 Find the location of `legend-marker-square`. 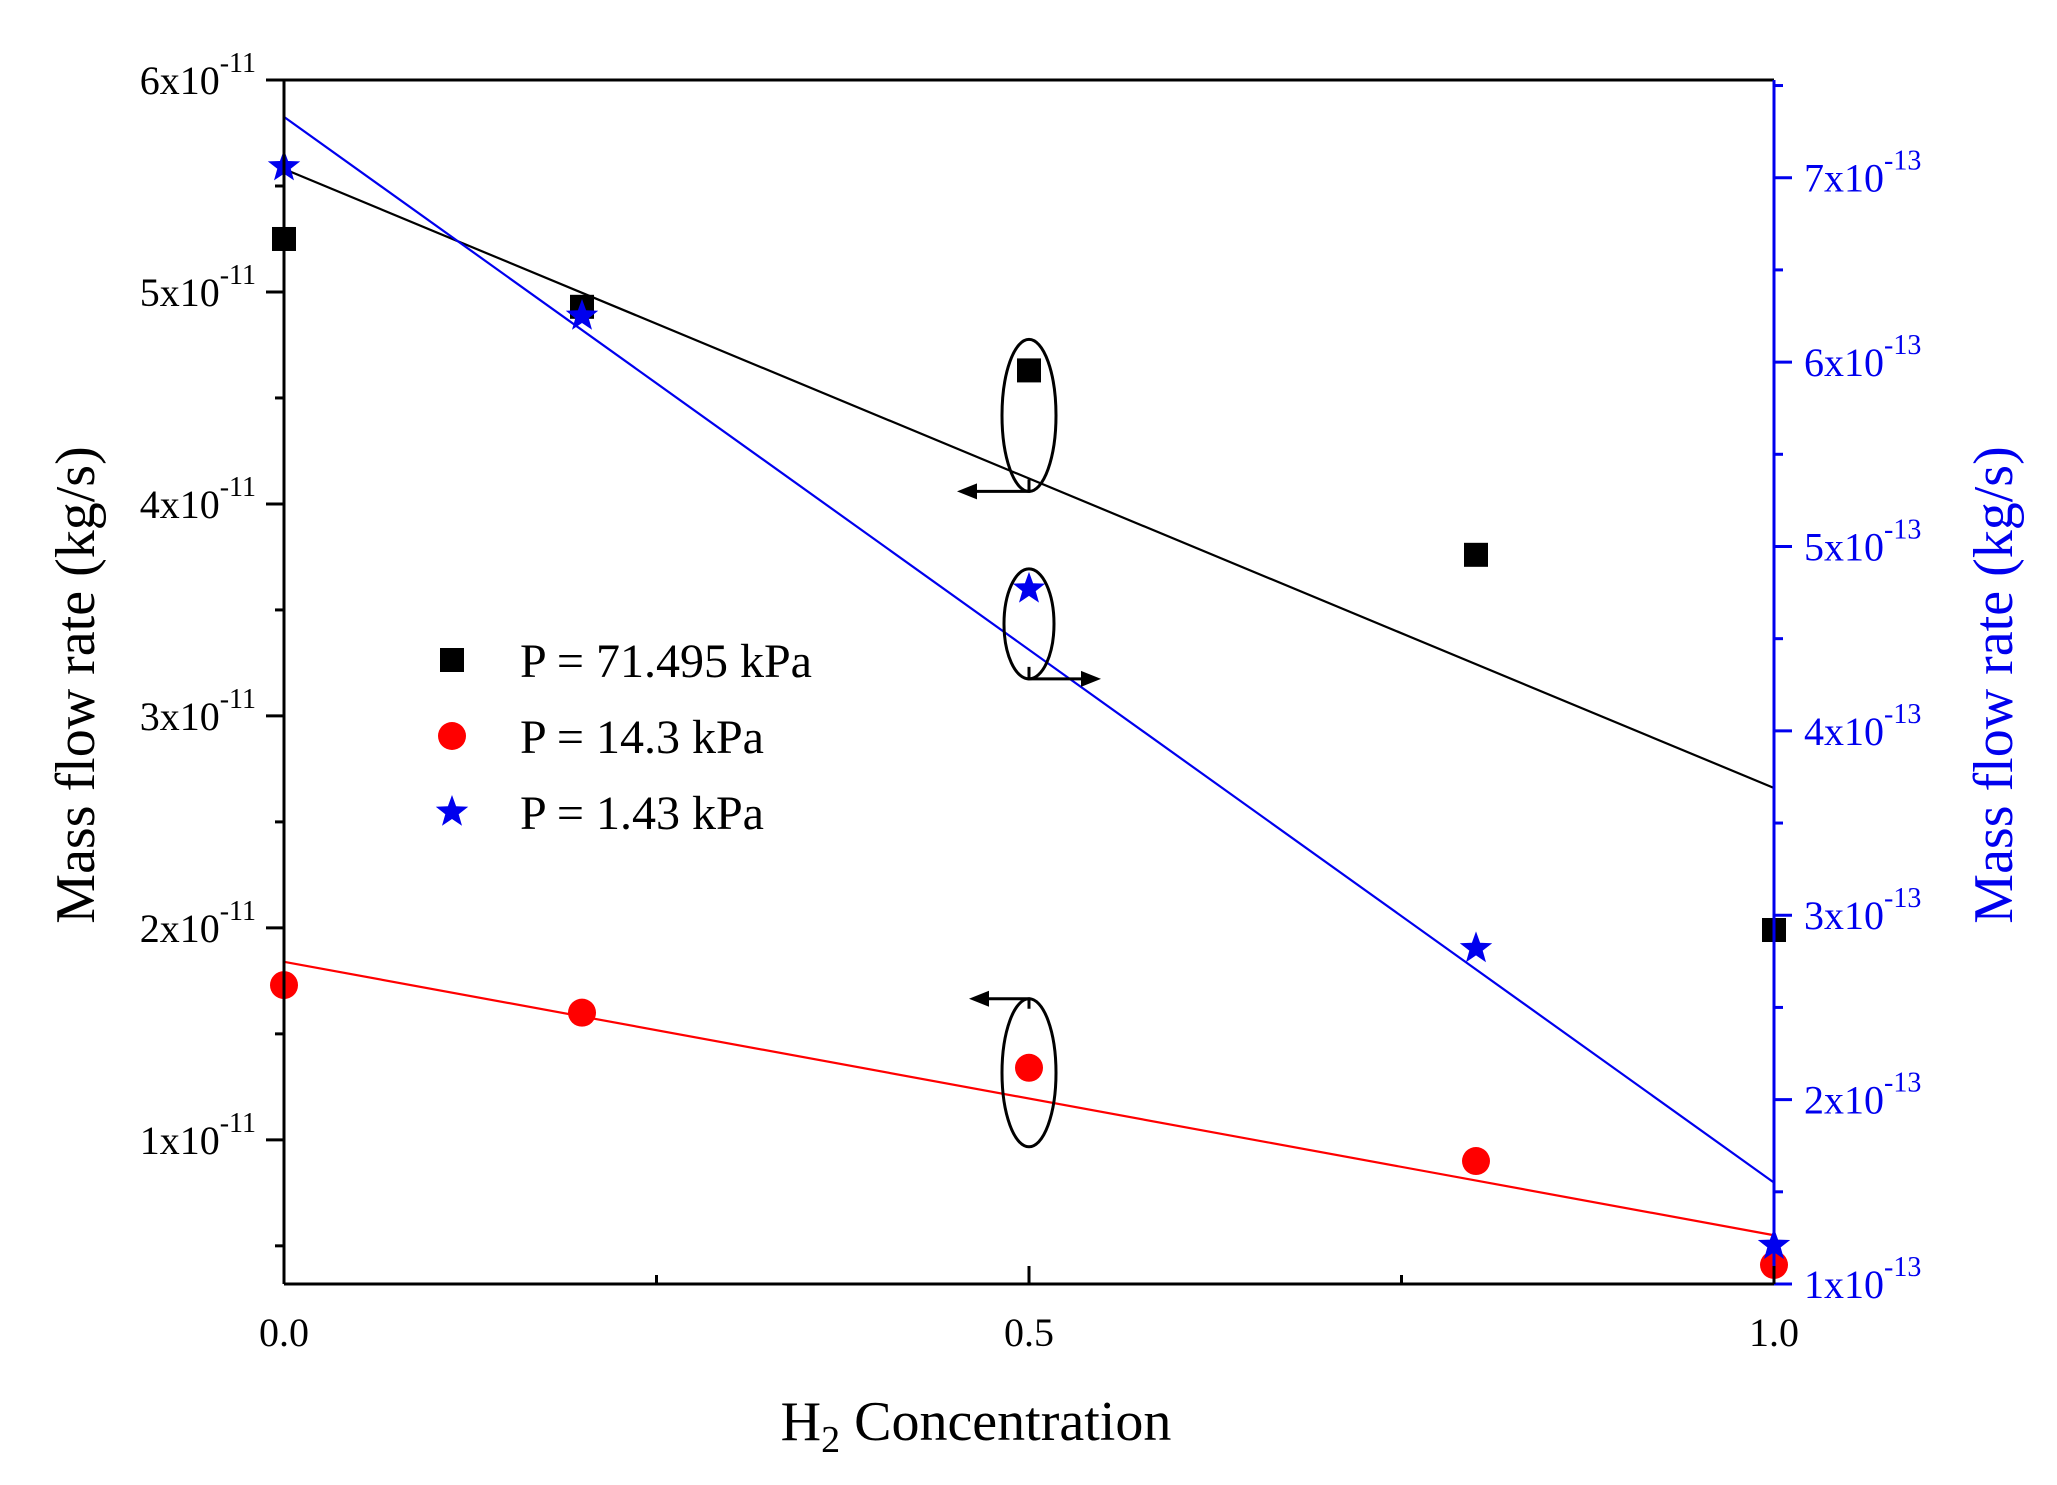

legend-marker-square is located at coordinates (452, 660).